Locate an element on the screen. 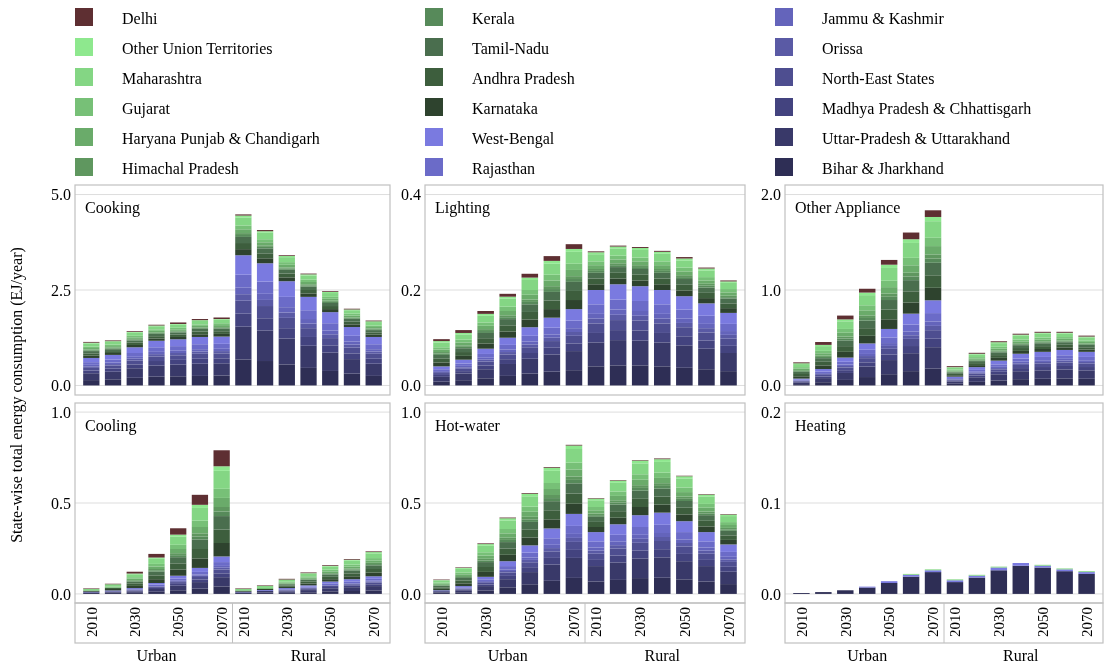 This screenshot has width=1112, height=671. text: Cooking is located at coordinates (113, 208).